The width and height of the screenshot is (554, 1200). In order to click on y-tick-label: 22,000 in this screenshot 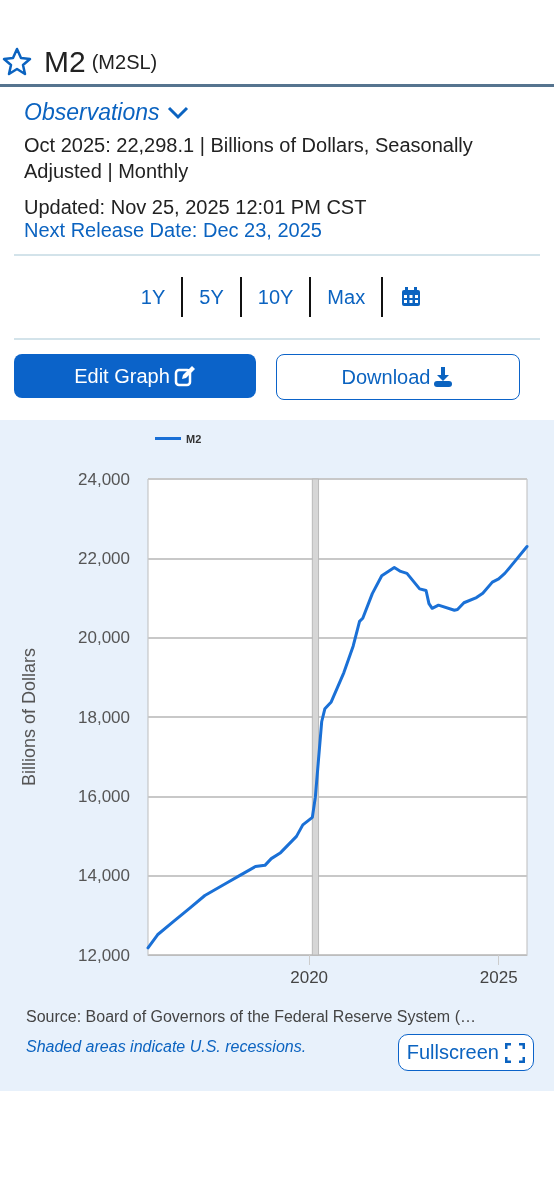, I will do `click(104, 558)`.